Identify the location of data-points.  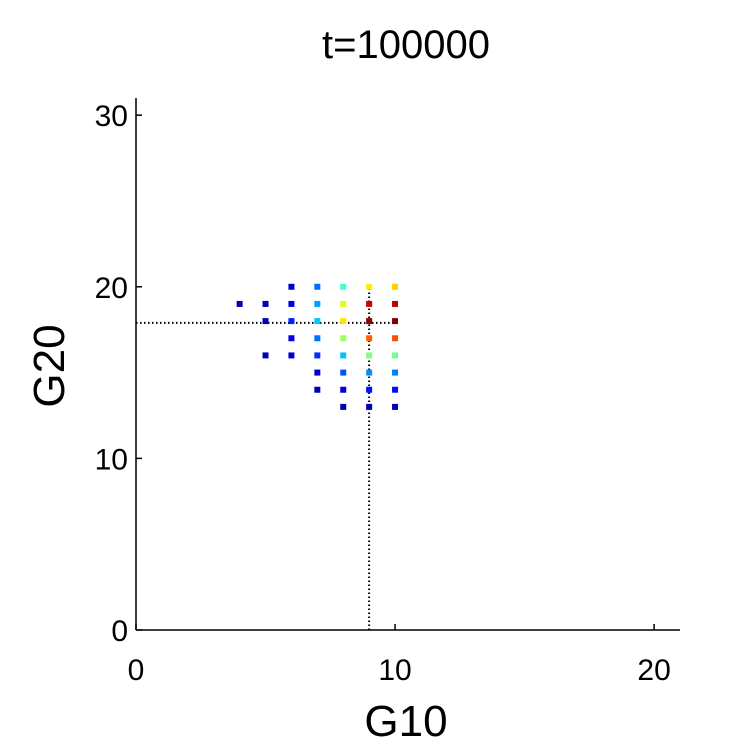
(317, 346).